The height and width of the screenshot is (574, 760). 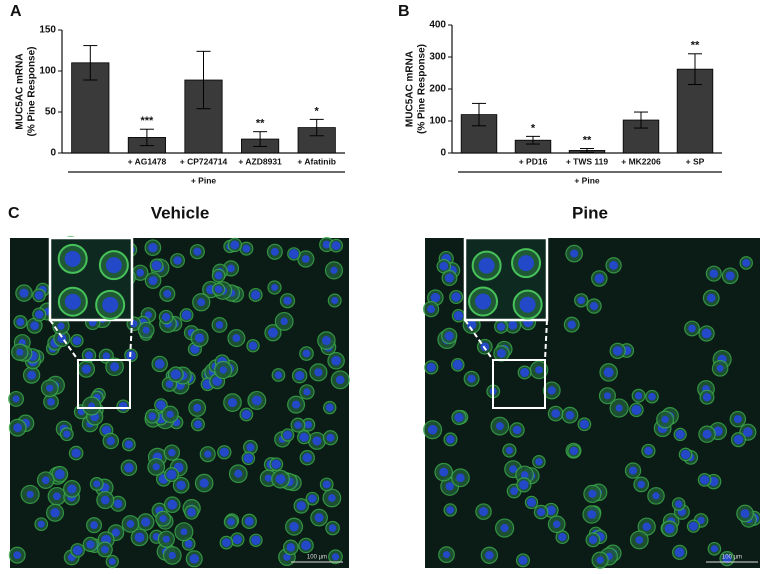 I want to click on x-tick-label: + MK2206, so click(x=641, y=161).